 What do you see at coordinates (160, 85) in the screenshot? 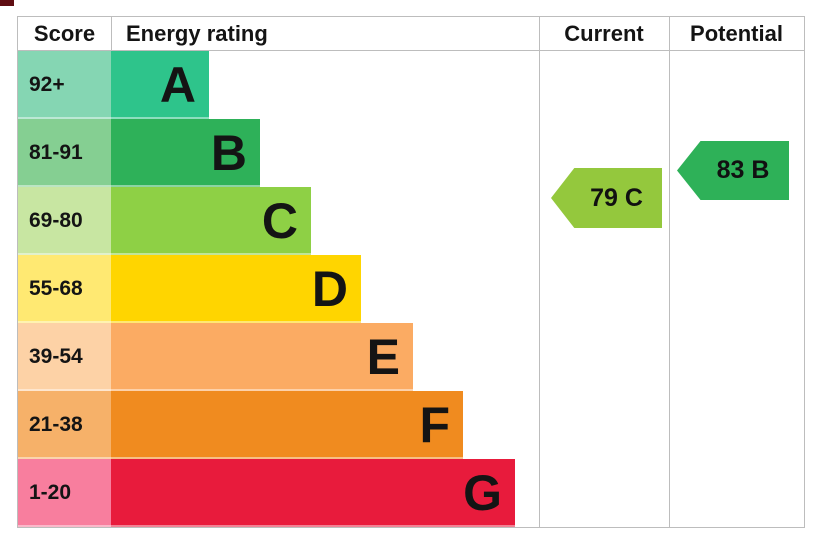
I see `band-bar-a: A` at bounding box center [160, 85].